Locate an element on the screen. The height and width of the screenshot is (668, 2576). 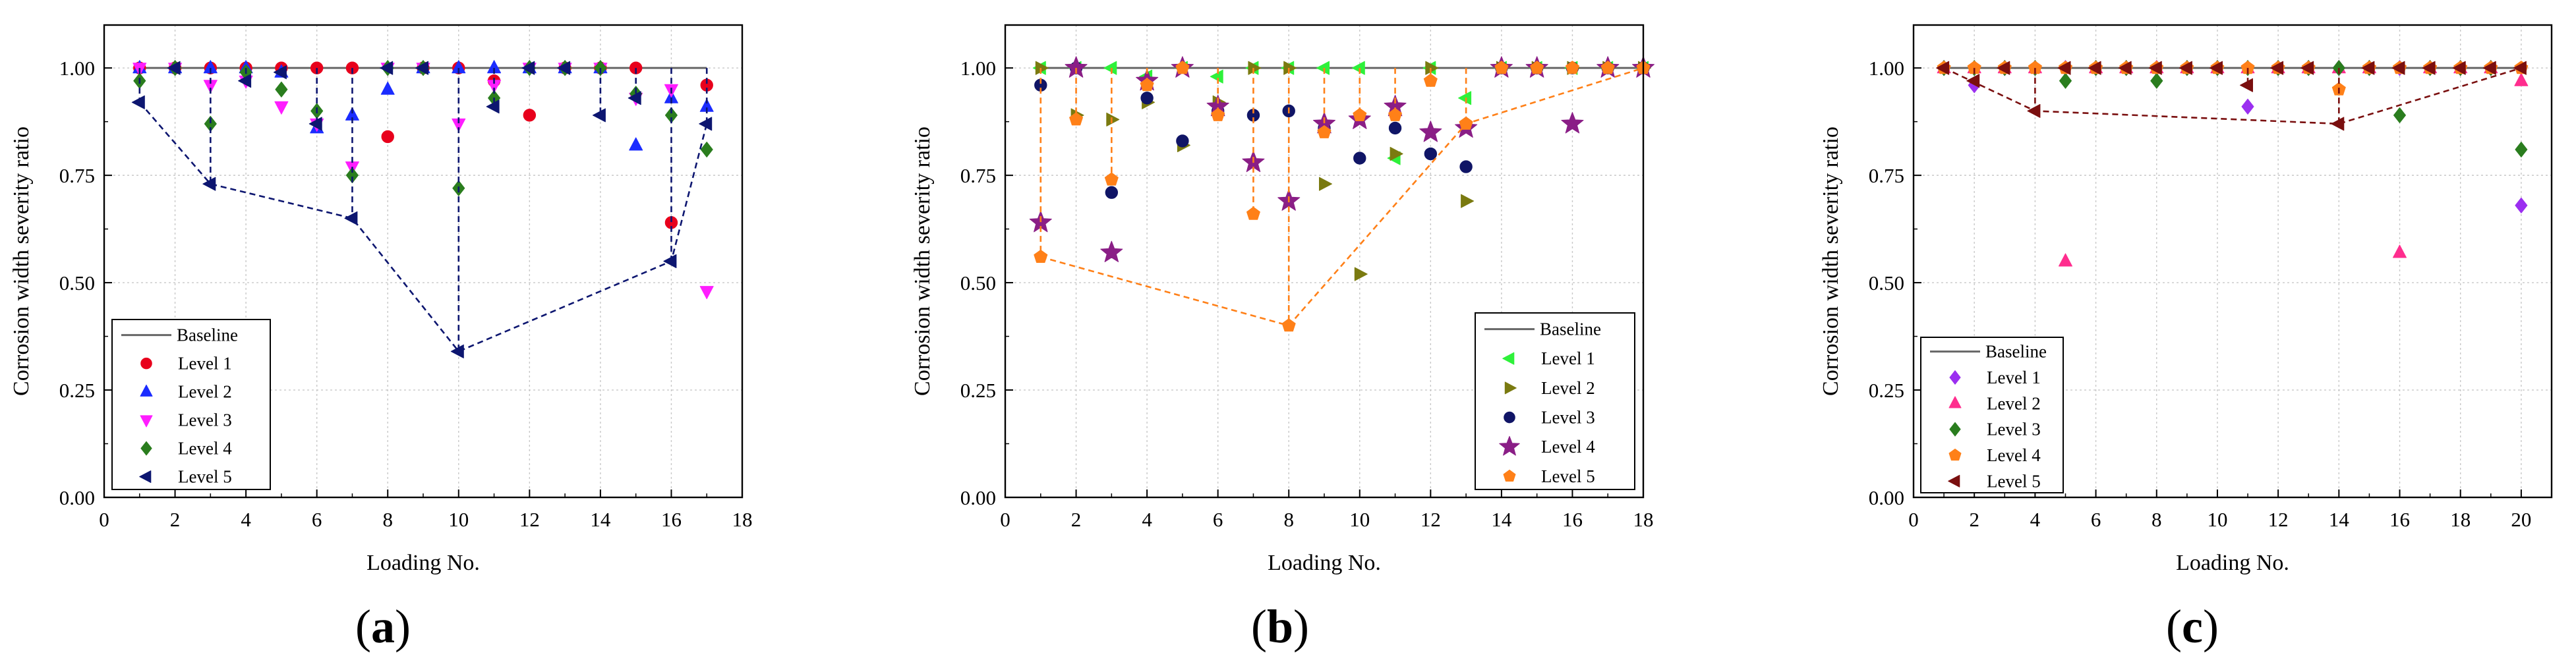
panel-label-close: ) is located at coordinates (2211, 627).